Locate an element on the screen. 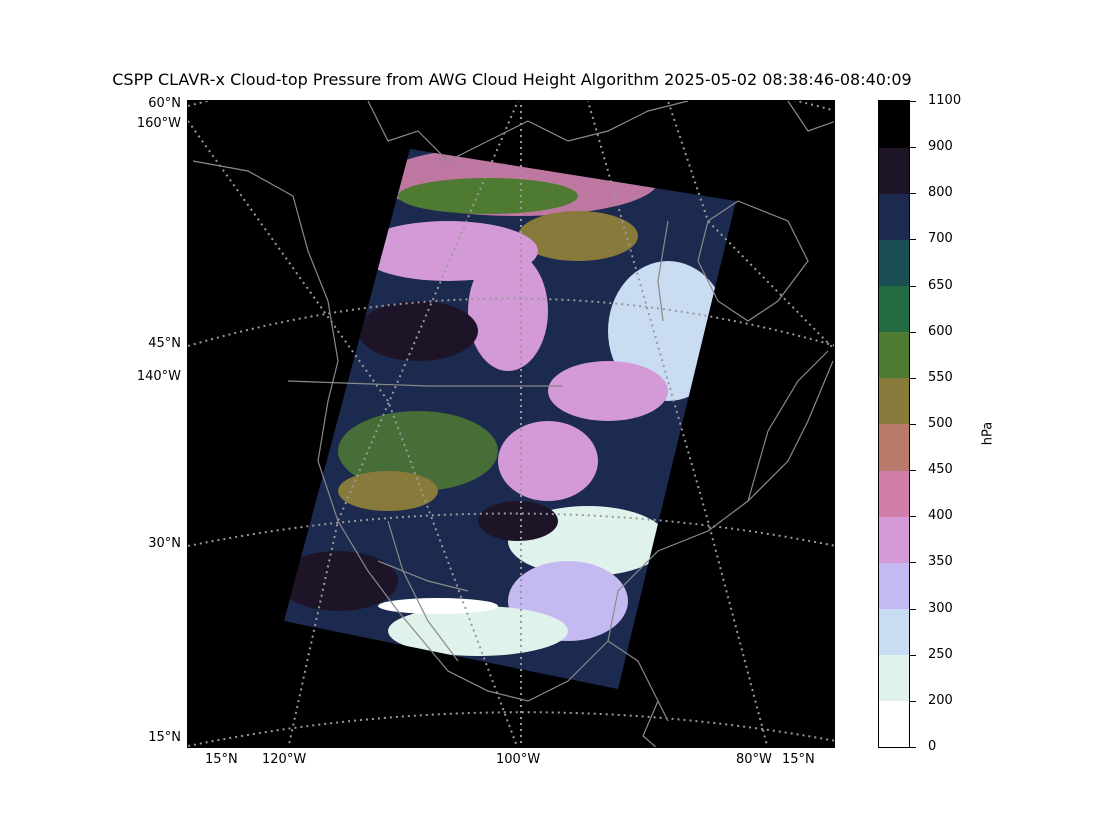  colorbar-tick-label: 350 is located at coordinates (940, 562).